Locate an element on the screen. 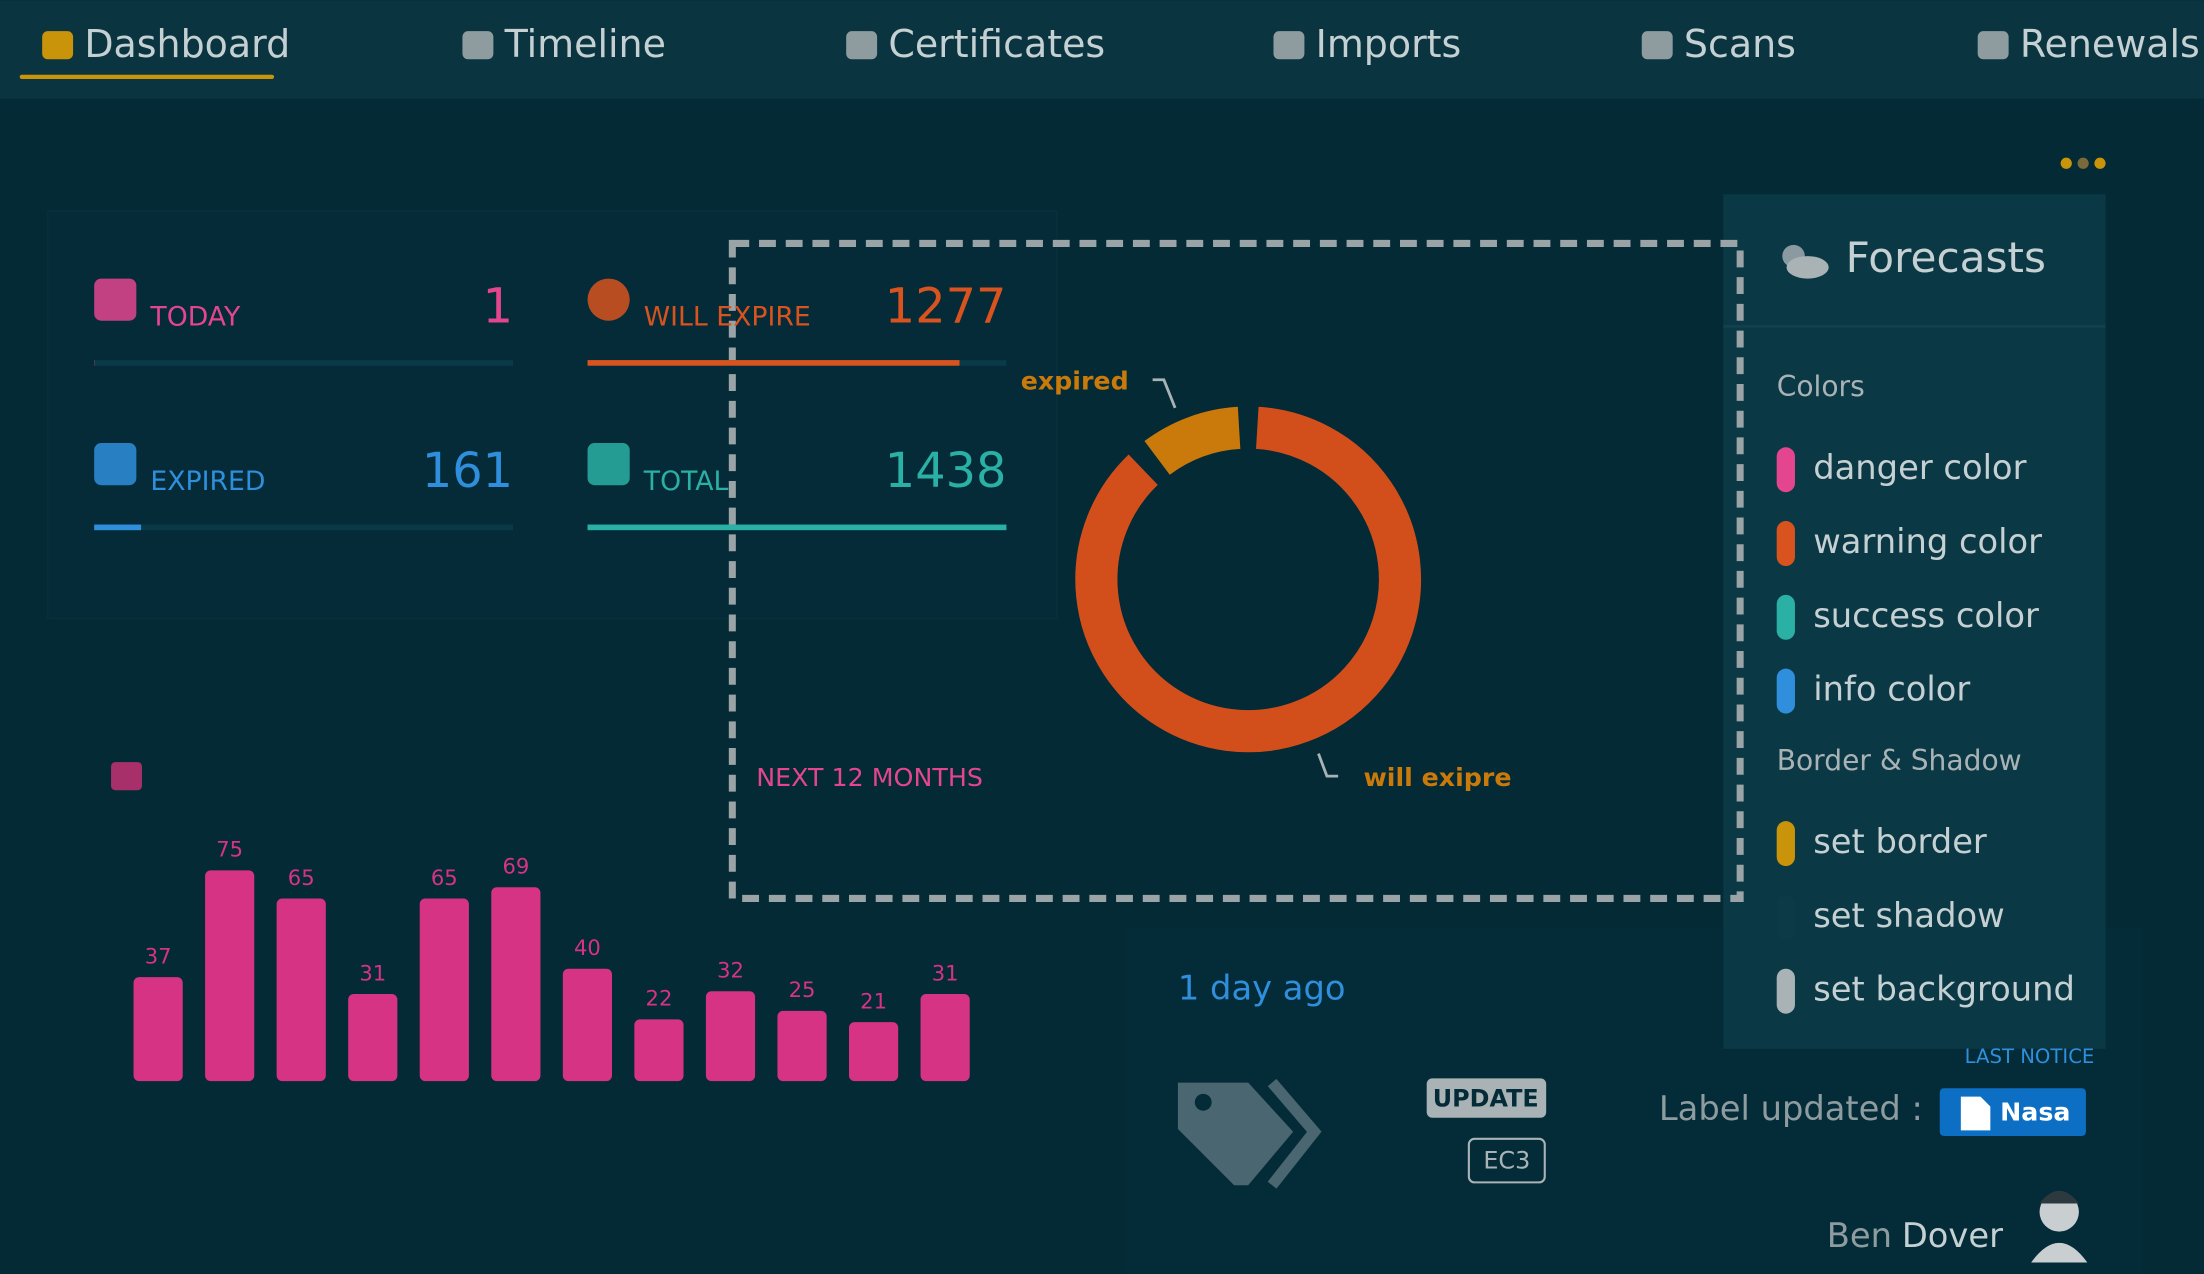 Image resolution: width=2204 pixels, height=1274 pixels. user-first: Ben is located at coordinates (1859, 1235).